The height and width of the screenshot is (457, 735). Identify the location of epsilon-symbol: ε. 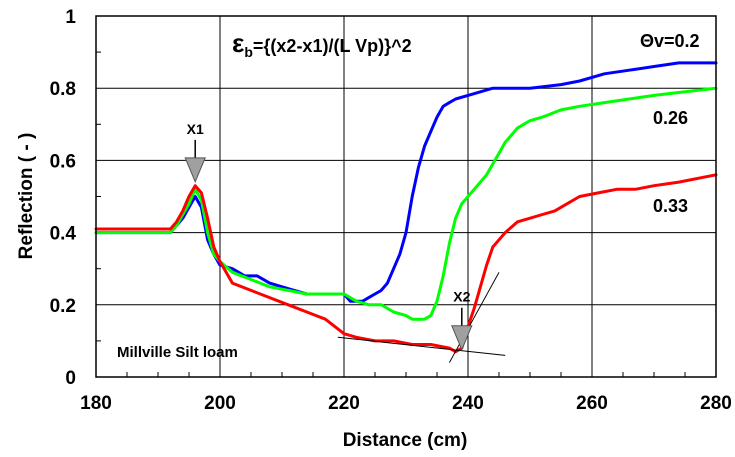
(238, 43).